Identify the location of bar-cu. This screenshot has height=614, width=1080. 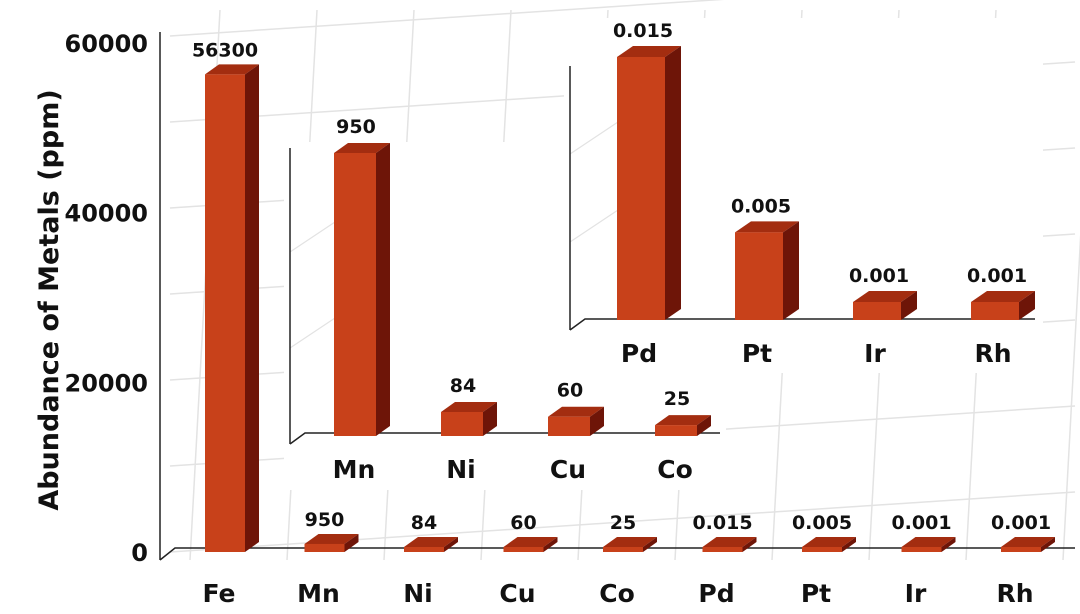
(530, 544).